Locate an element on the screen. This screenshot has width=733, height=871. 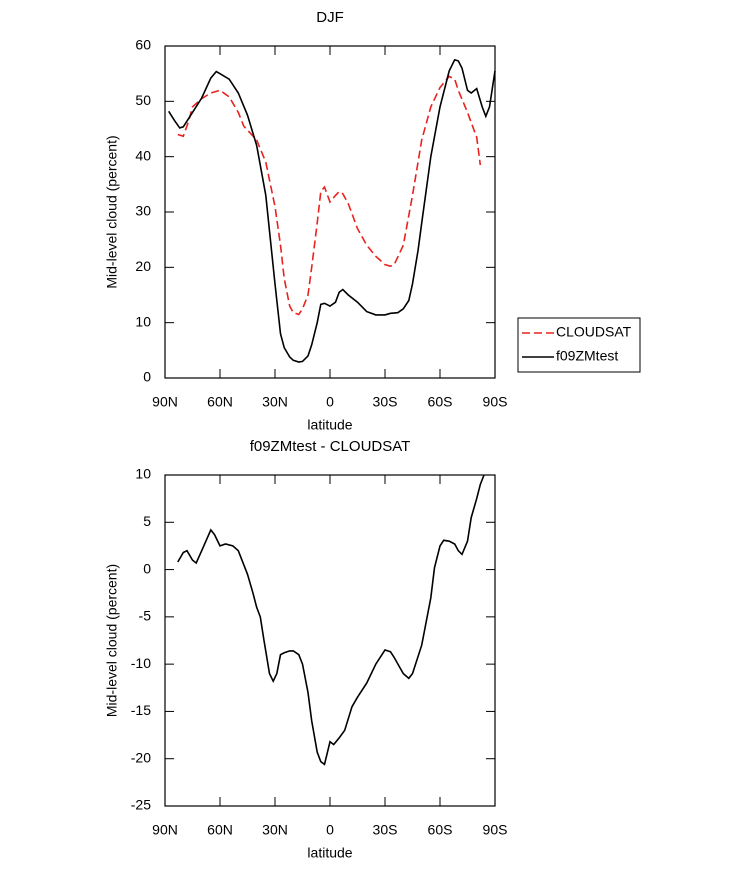
chart-title: DJF is located at coordinates (330, 17).